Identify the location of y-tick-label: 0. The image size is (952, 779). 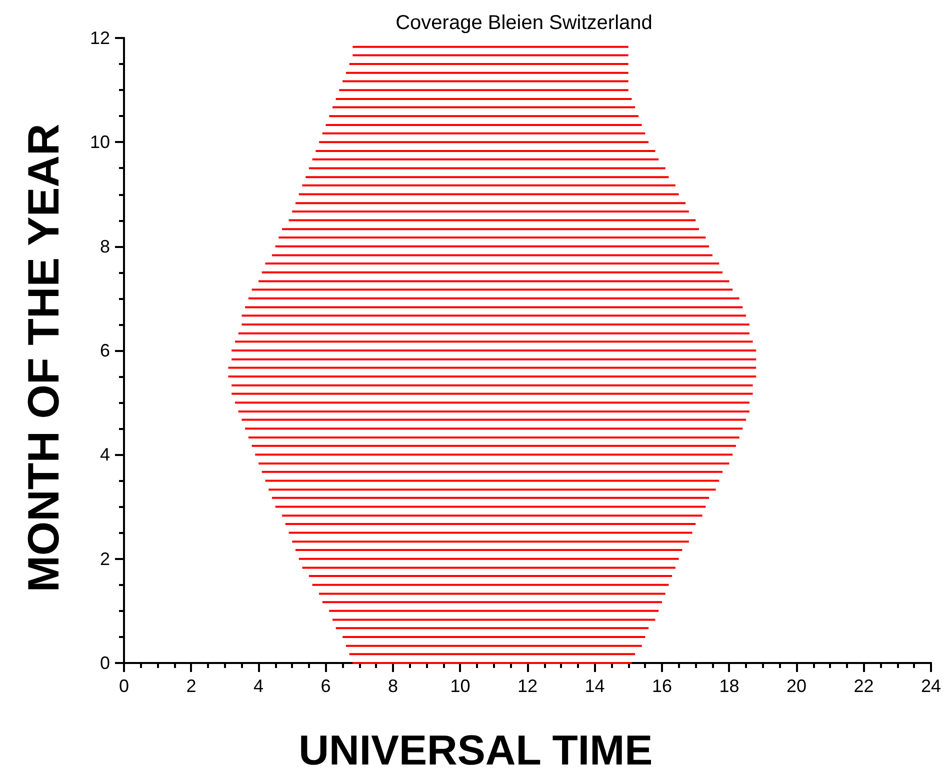
(105, 663).